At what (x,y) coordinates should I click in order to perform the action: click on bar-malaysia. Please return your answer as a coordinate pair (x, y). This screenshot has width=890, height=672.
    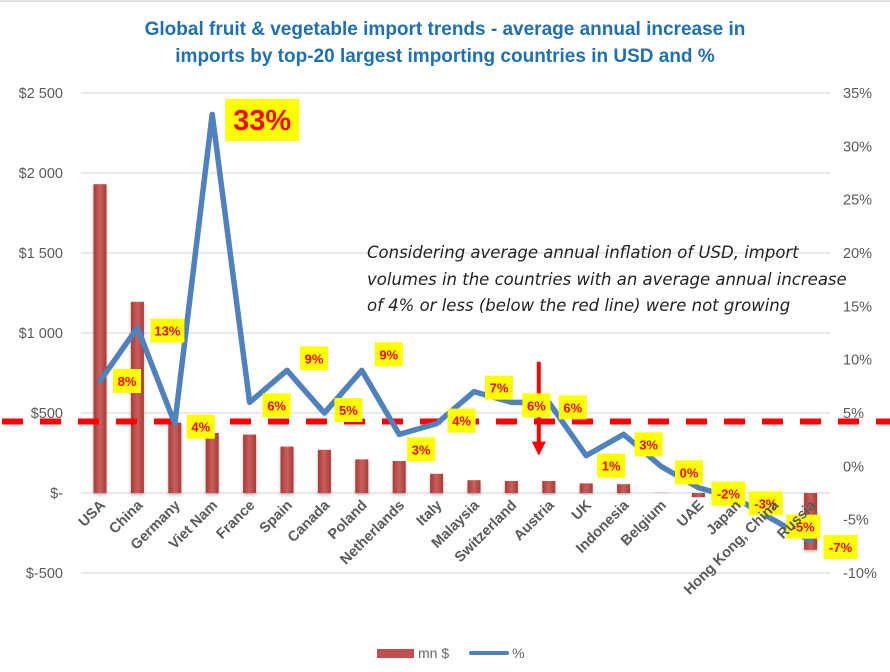
    Looking at the image, I should click on (474, 486).